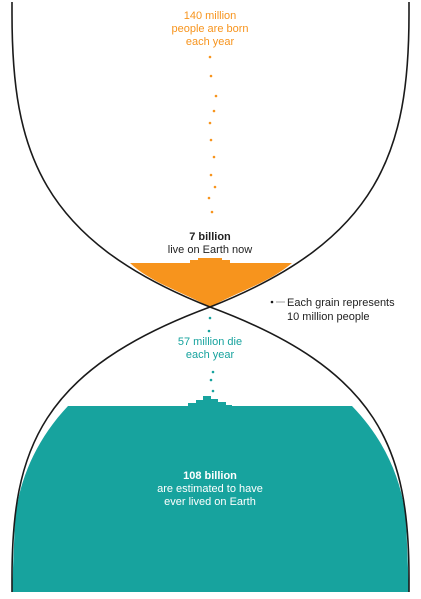 This screenshot has height=599, width=421. I want to click on deaths-label: 57 million die each year, so click(210, 349).